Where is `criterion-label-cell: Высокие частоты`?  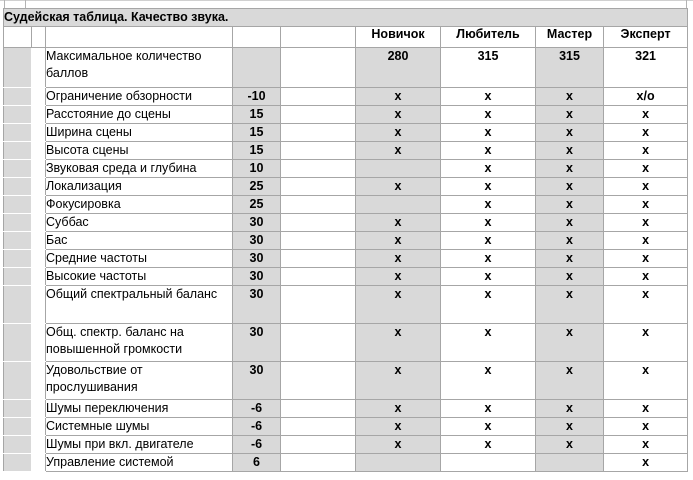
criterion-label-cell: Высокие частоты is located at coordinates (139, 276).